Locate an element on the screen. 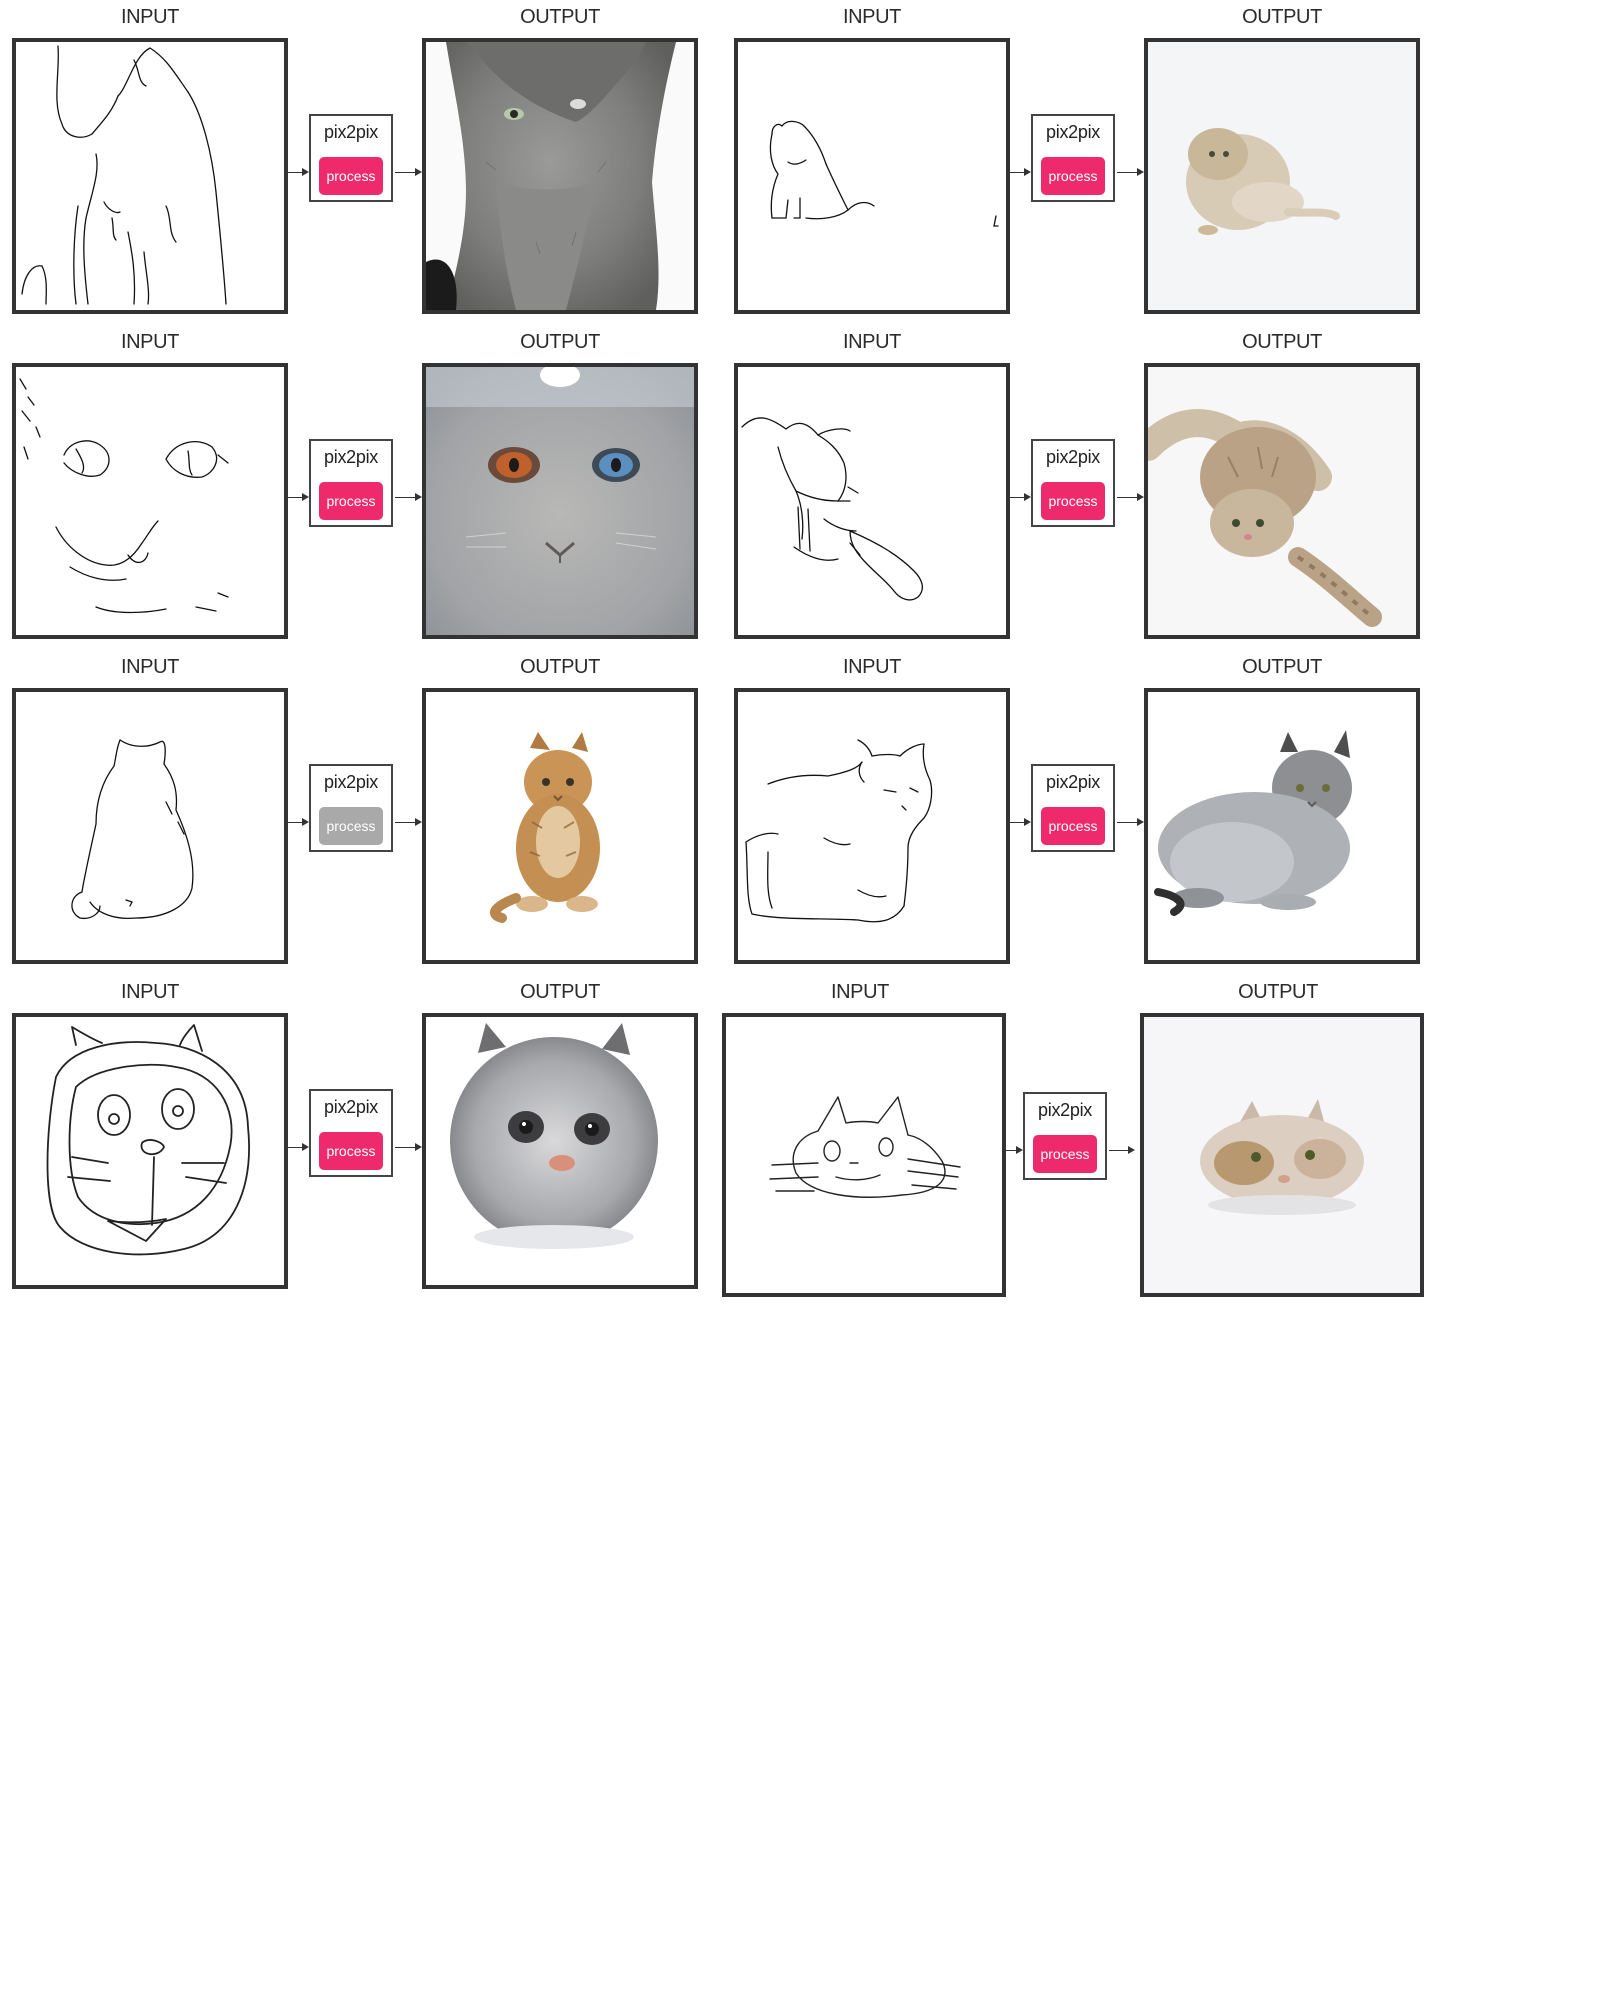 The width and height of the screenshot is (1600, 2000). cat-image-heterochromia-face is located at coordinates (560, 501).